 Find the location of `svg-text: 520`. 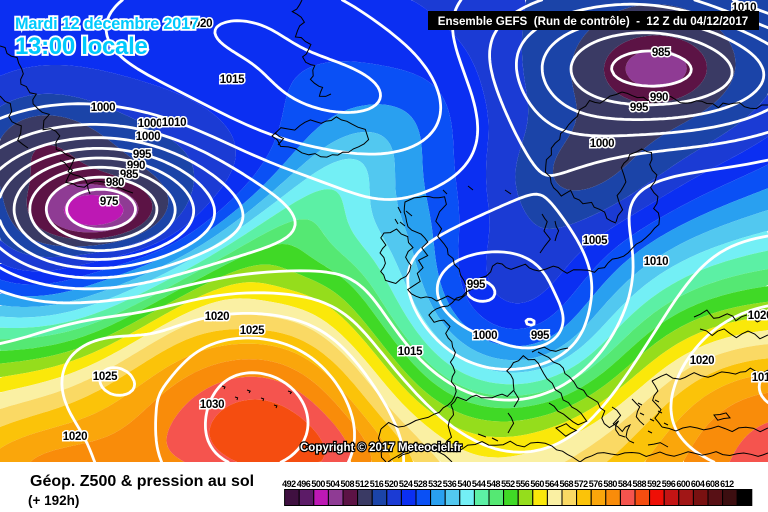

svg-text: 520 is located at coordinates (391, 484).